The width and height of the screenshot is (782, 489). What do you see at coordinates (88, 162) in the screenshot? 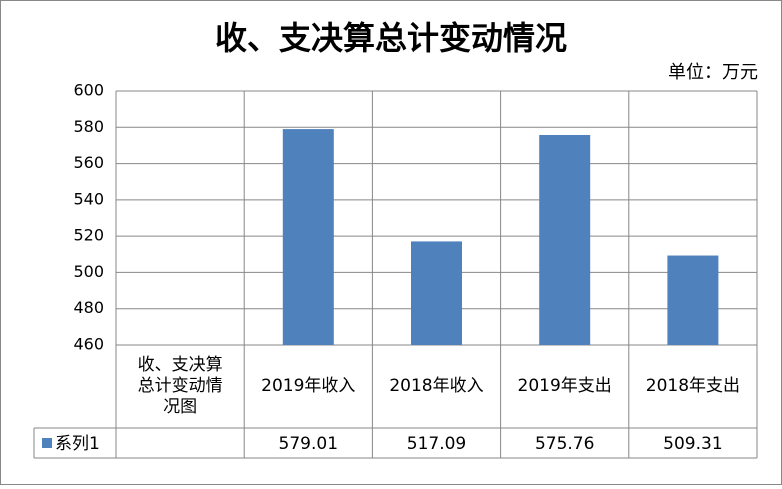
I see `y-tick-label: 560` at bounding box center [88, 162].